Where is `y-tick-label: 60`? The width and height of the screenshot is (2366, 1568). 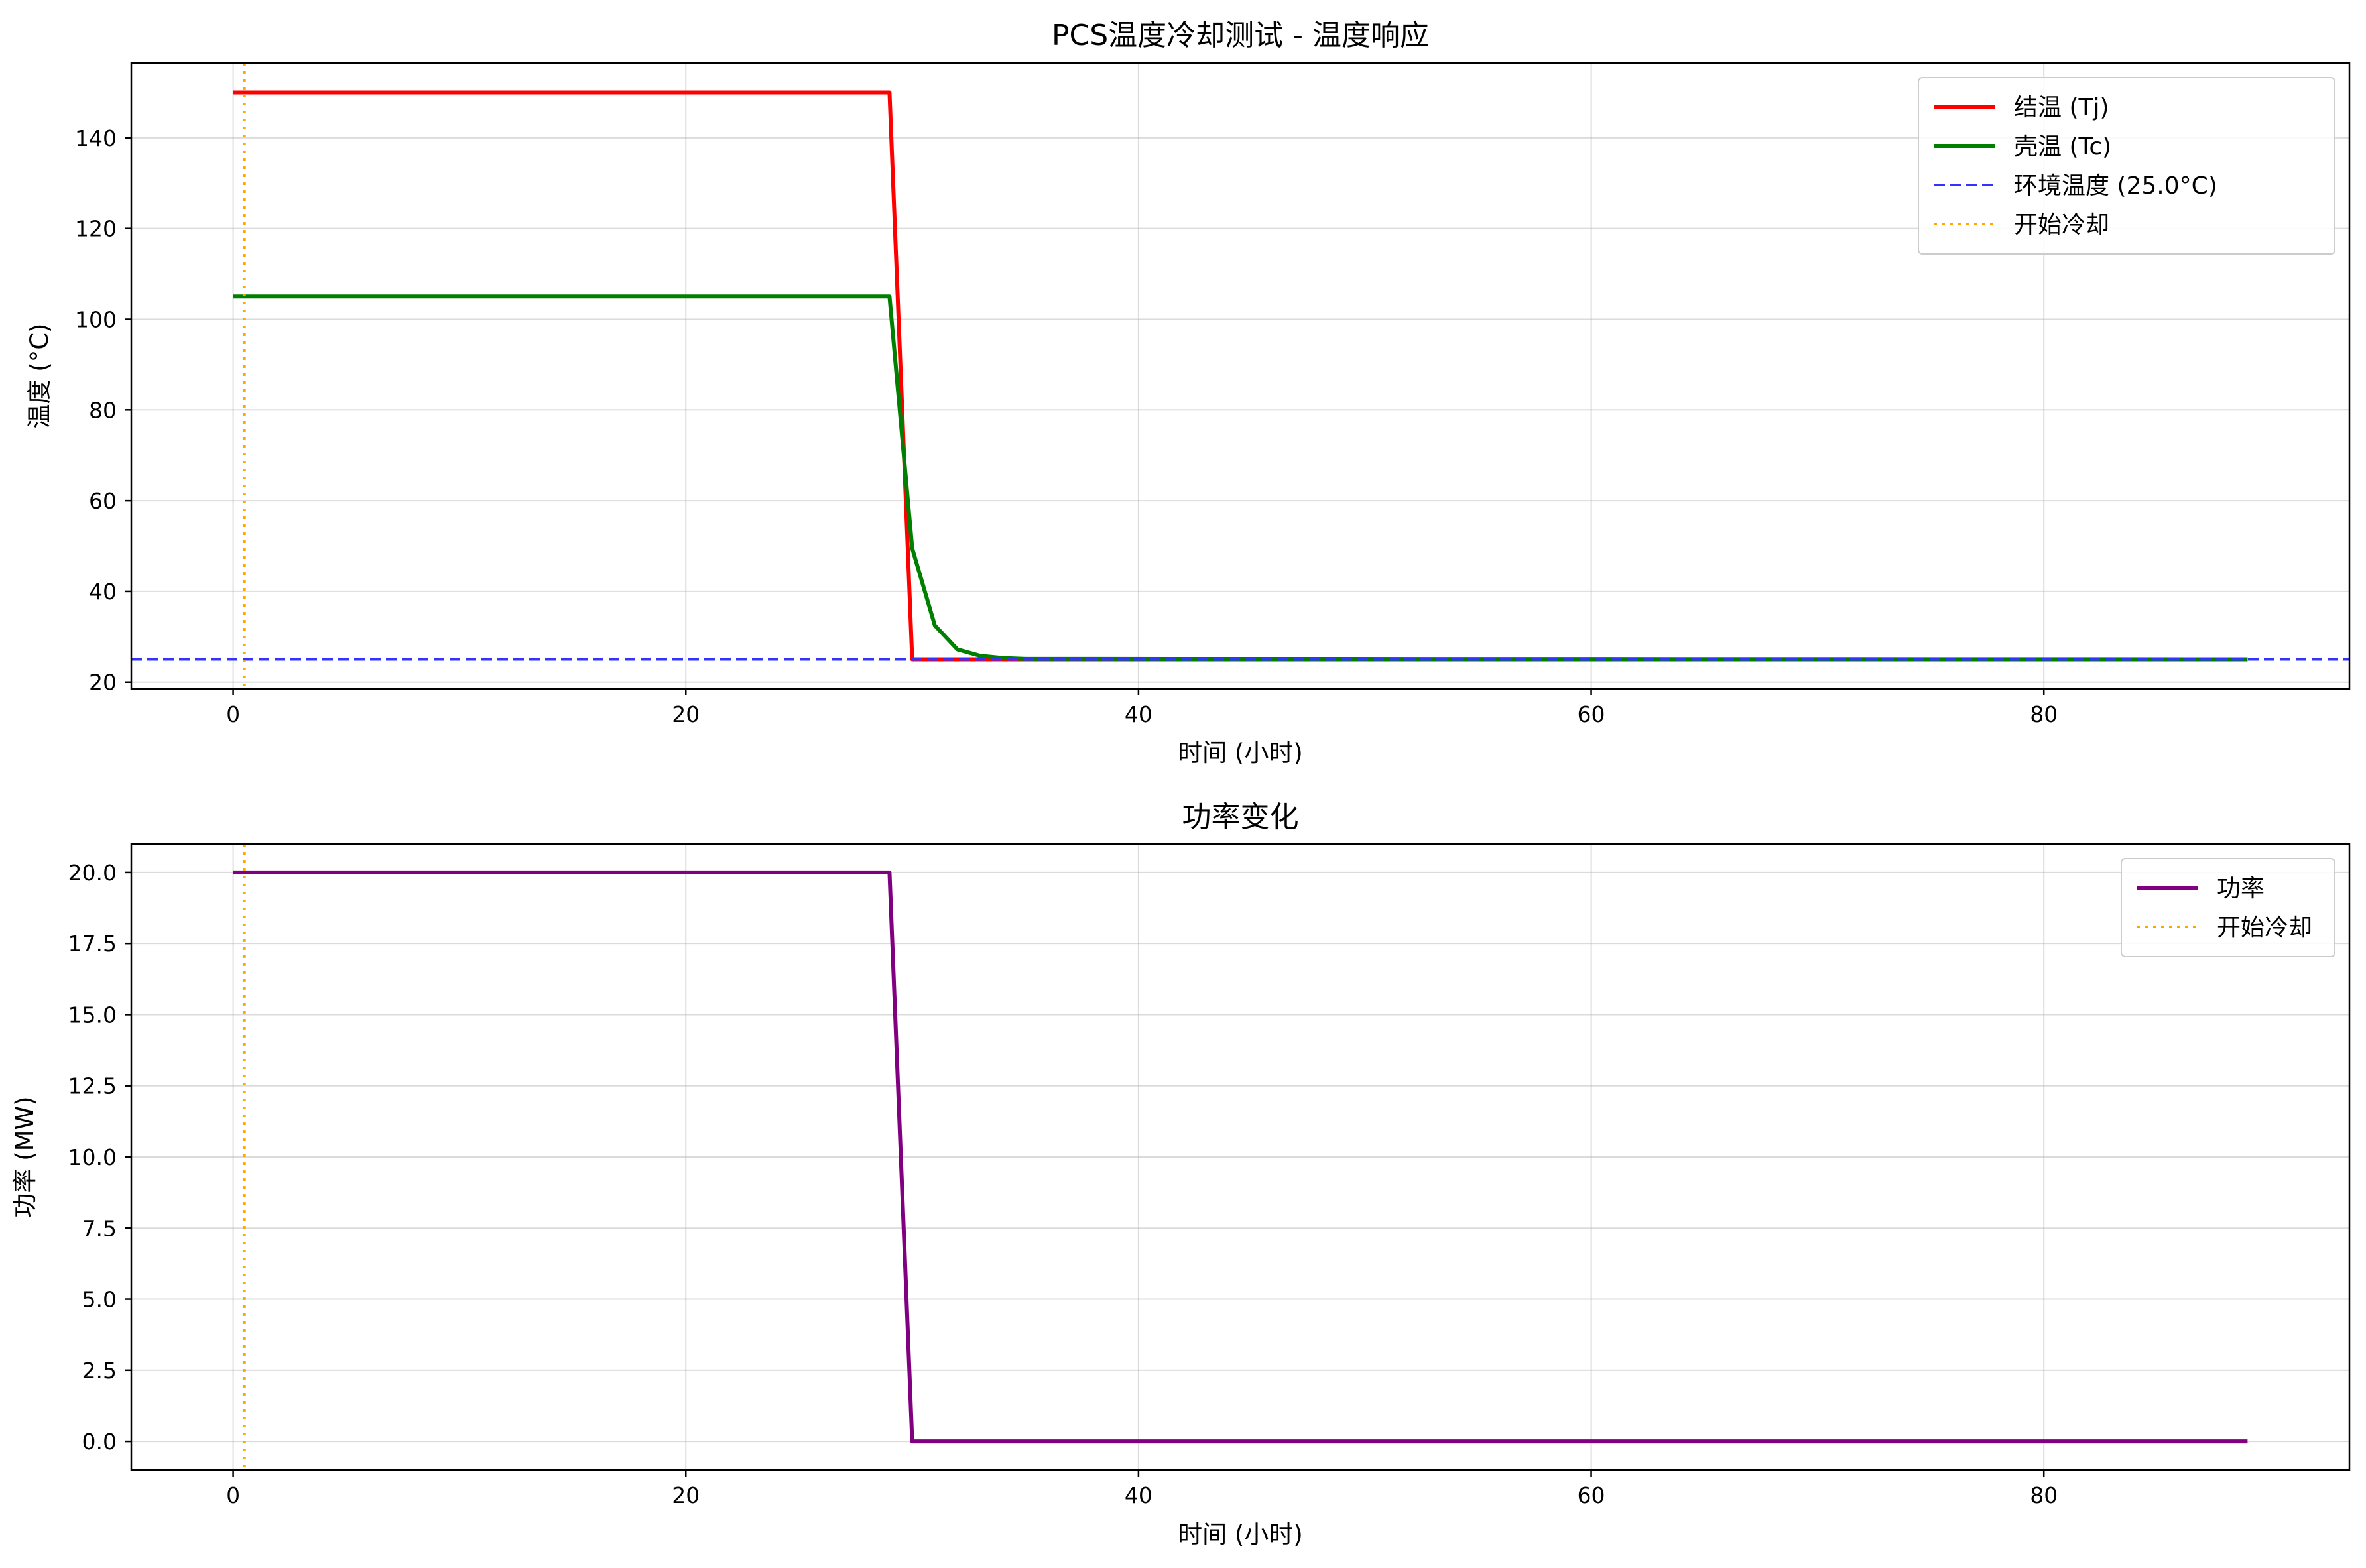 y-tick-label: 60 is located at coordinates (103, 501).